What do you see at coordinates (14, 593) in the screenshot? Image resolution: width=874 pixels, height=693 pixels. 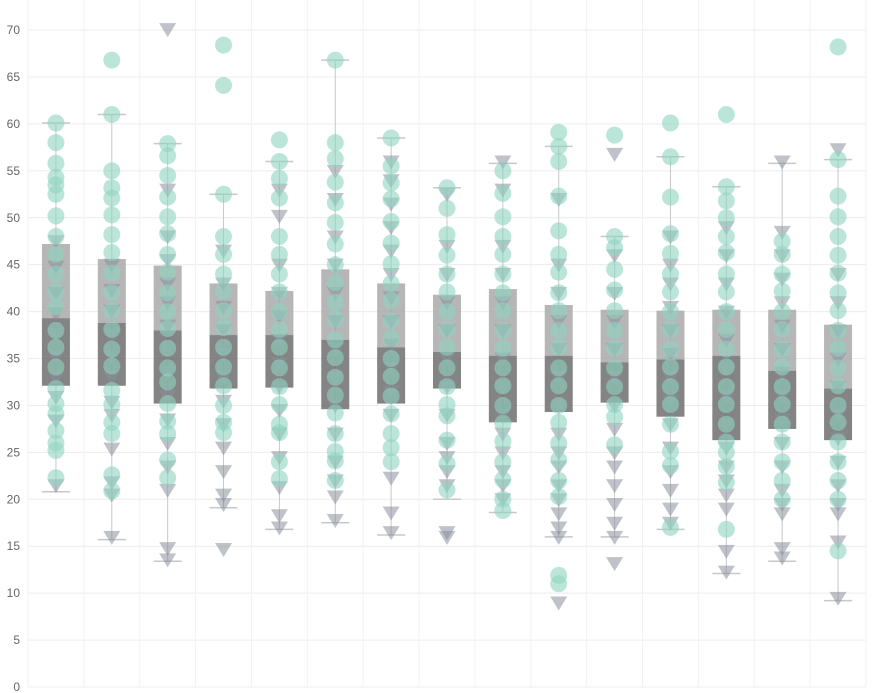 I see `y-tick-label: 10` at bounding box center [14, 593].